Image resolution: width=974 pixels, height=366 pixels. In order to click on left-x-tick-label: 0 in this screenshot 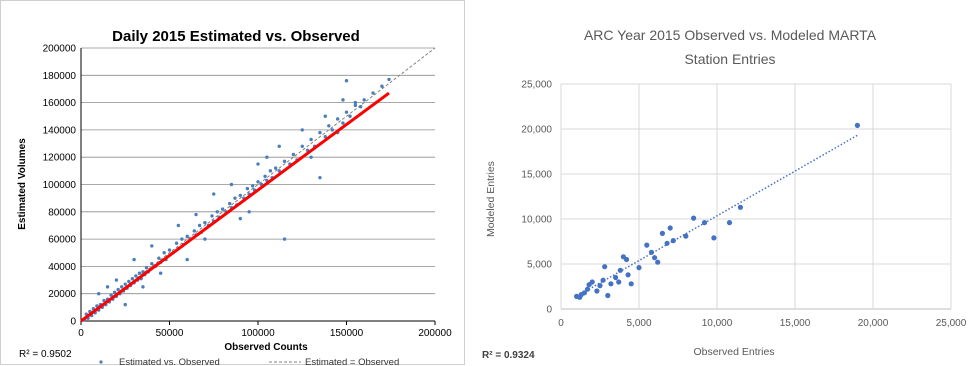, I will do `click(81, 333)`.